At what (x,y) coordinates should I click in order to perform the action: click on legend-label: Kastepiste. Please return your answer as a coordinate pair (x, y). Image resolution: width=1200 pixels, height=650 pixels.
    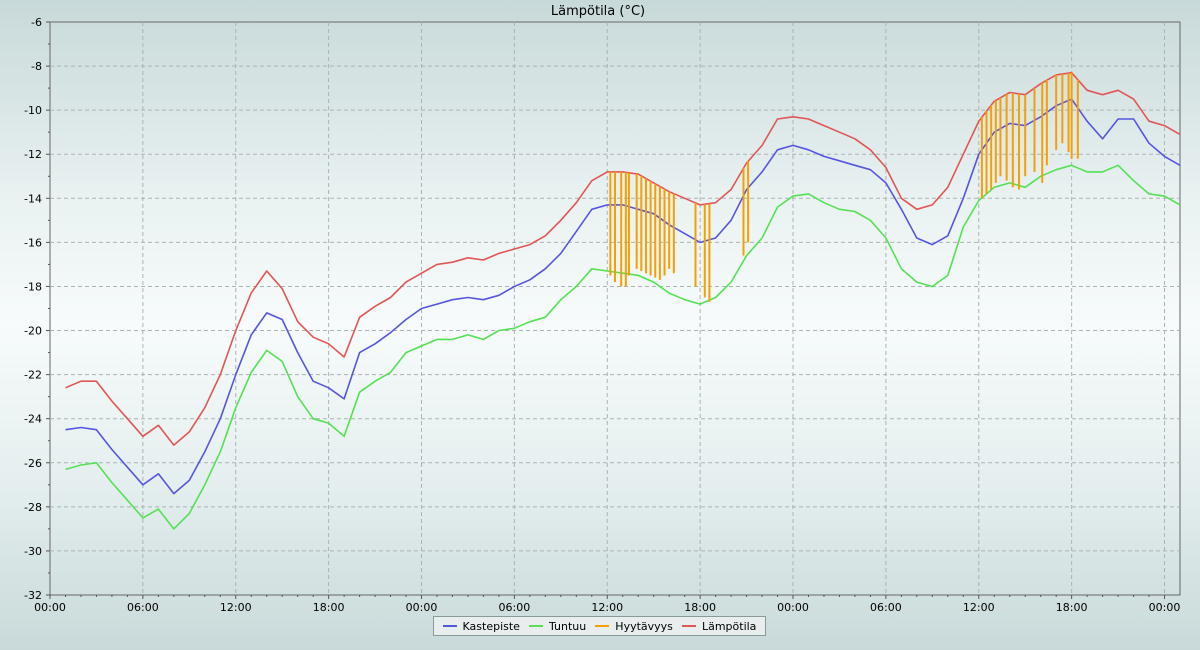
    Looking at the image, I should click on (491, 626).